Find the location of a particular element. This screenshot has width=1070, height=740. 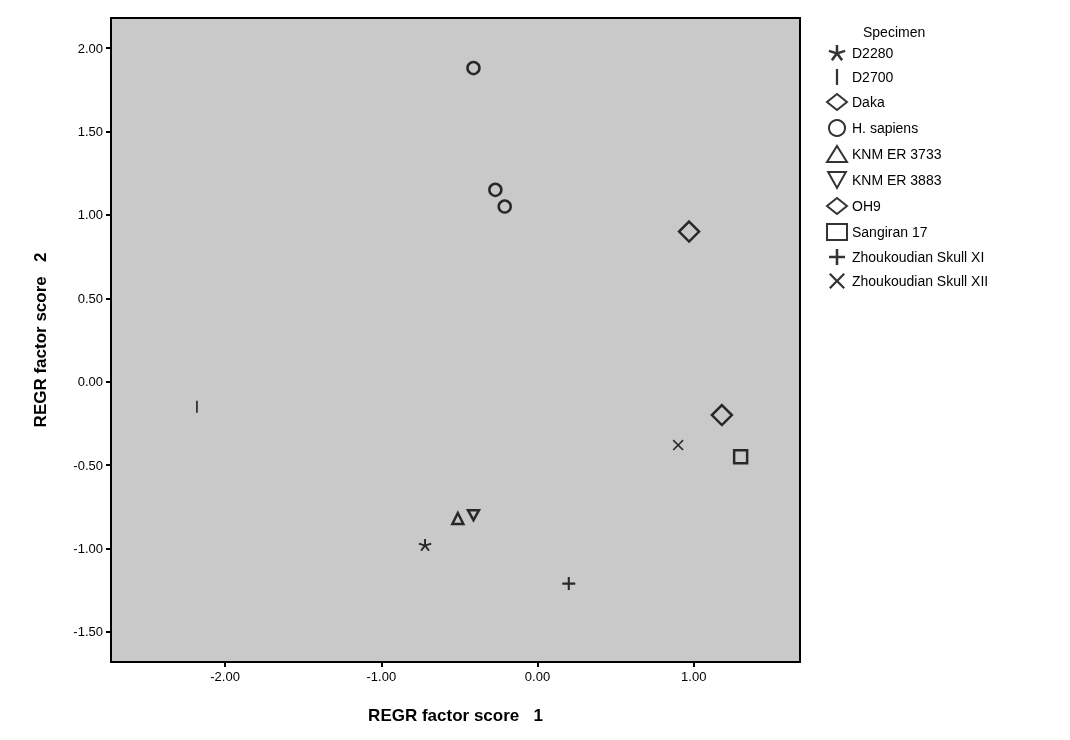

legend-label: Sangiran 17 is located at coordinates (890, 232).